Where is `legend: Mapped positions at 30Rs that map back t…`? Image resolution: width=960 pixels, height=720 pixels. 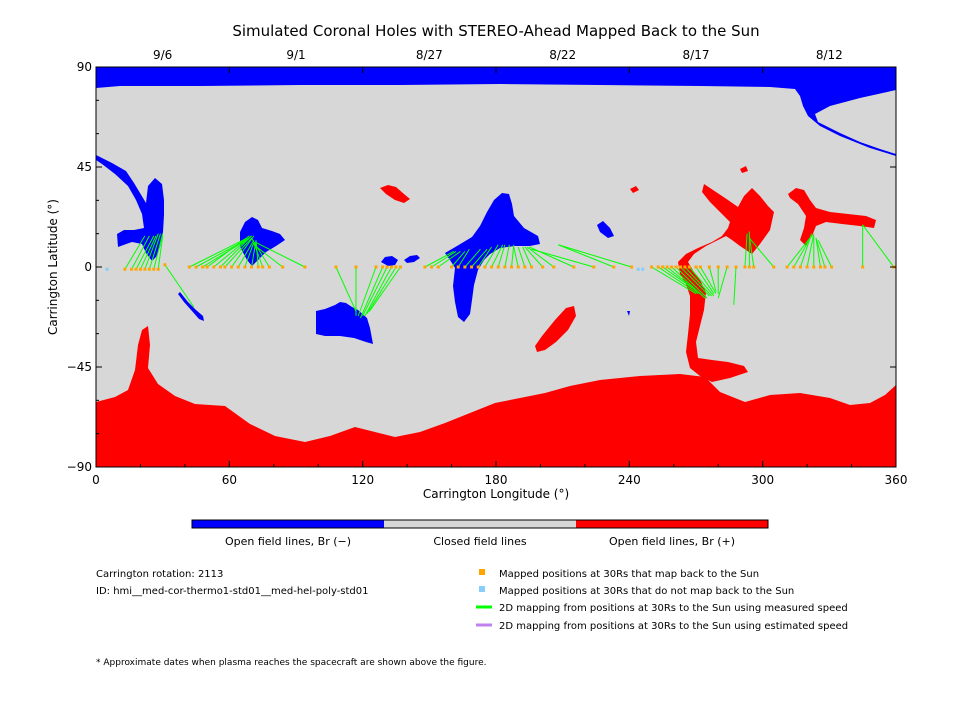
legend: Mapped positions at 30Rs that map back t… is located at coordinates (662, 600).